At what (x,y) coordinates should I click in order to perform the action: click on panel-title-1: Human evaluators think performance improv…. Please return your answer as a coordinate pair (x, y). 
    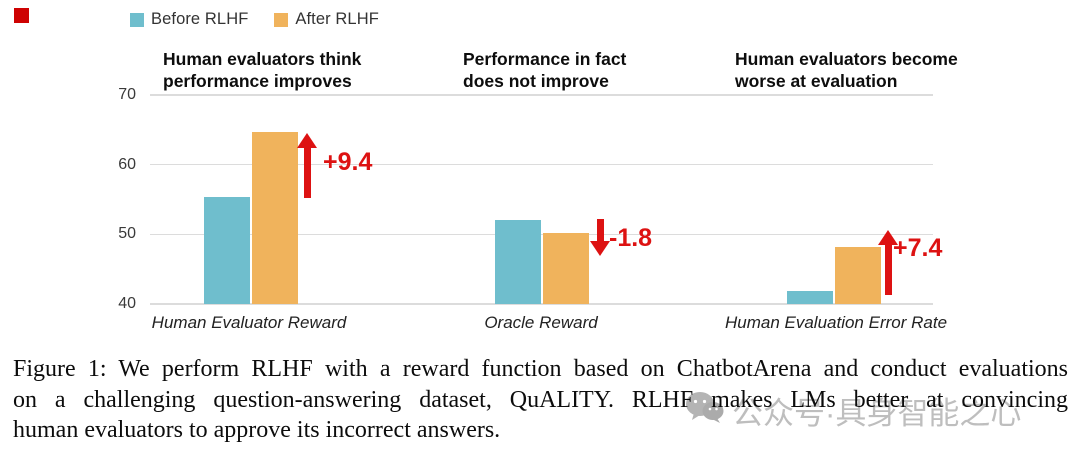
    Looking at the image, I should click on (262, 70).